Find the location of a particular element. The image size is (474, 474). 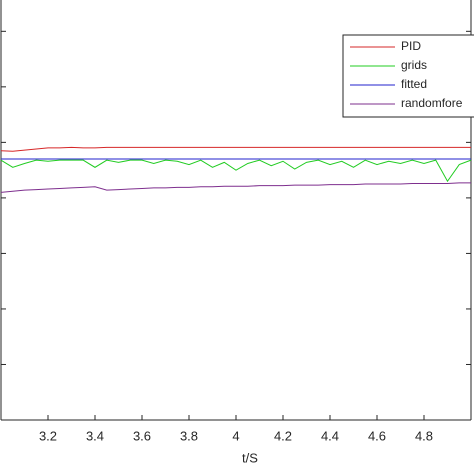

legend-box is located at coordinates (408, 76).